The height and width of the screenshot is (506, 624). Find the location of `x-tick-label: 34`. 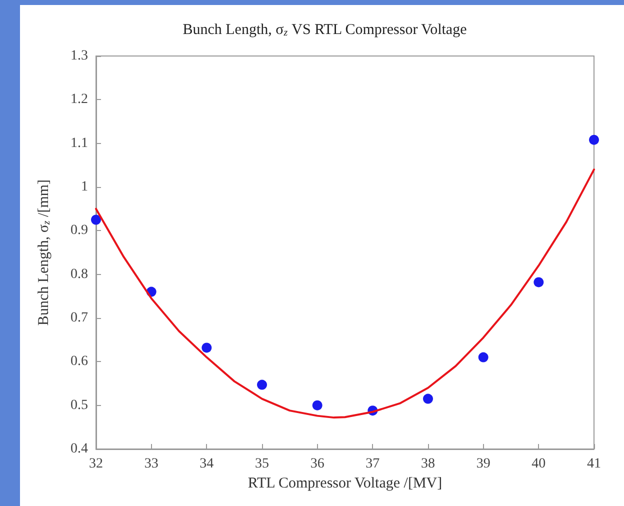

x-tick-label: 34 is located at coordinates (207, 464).